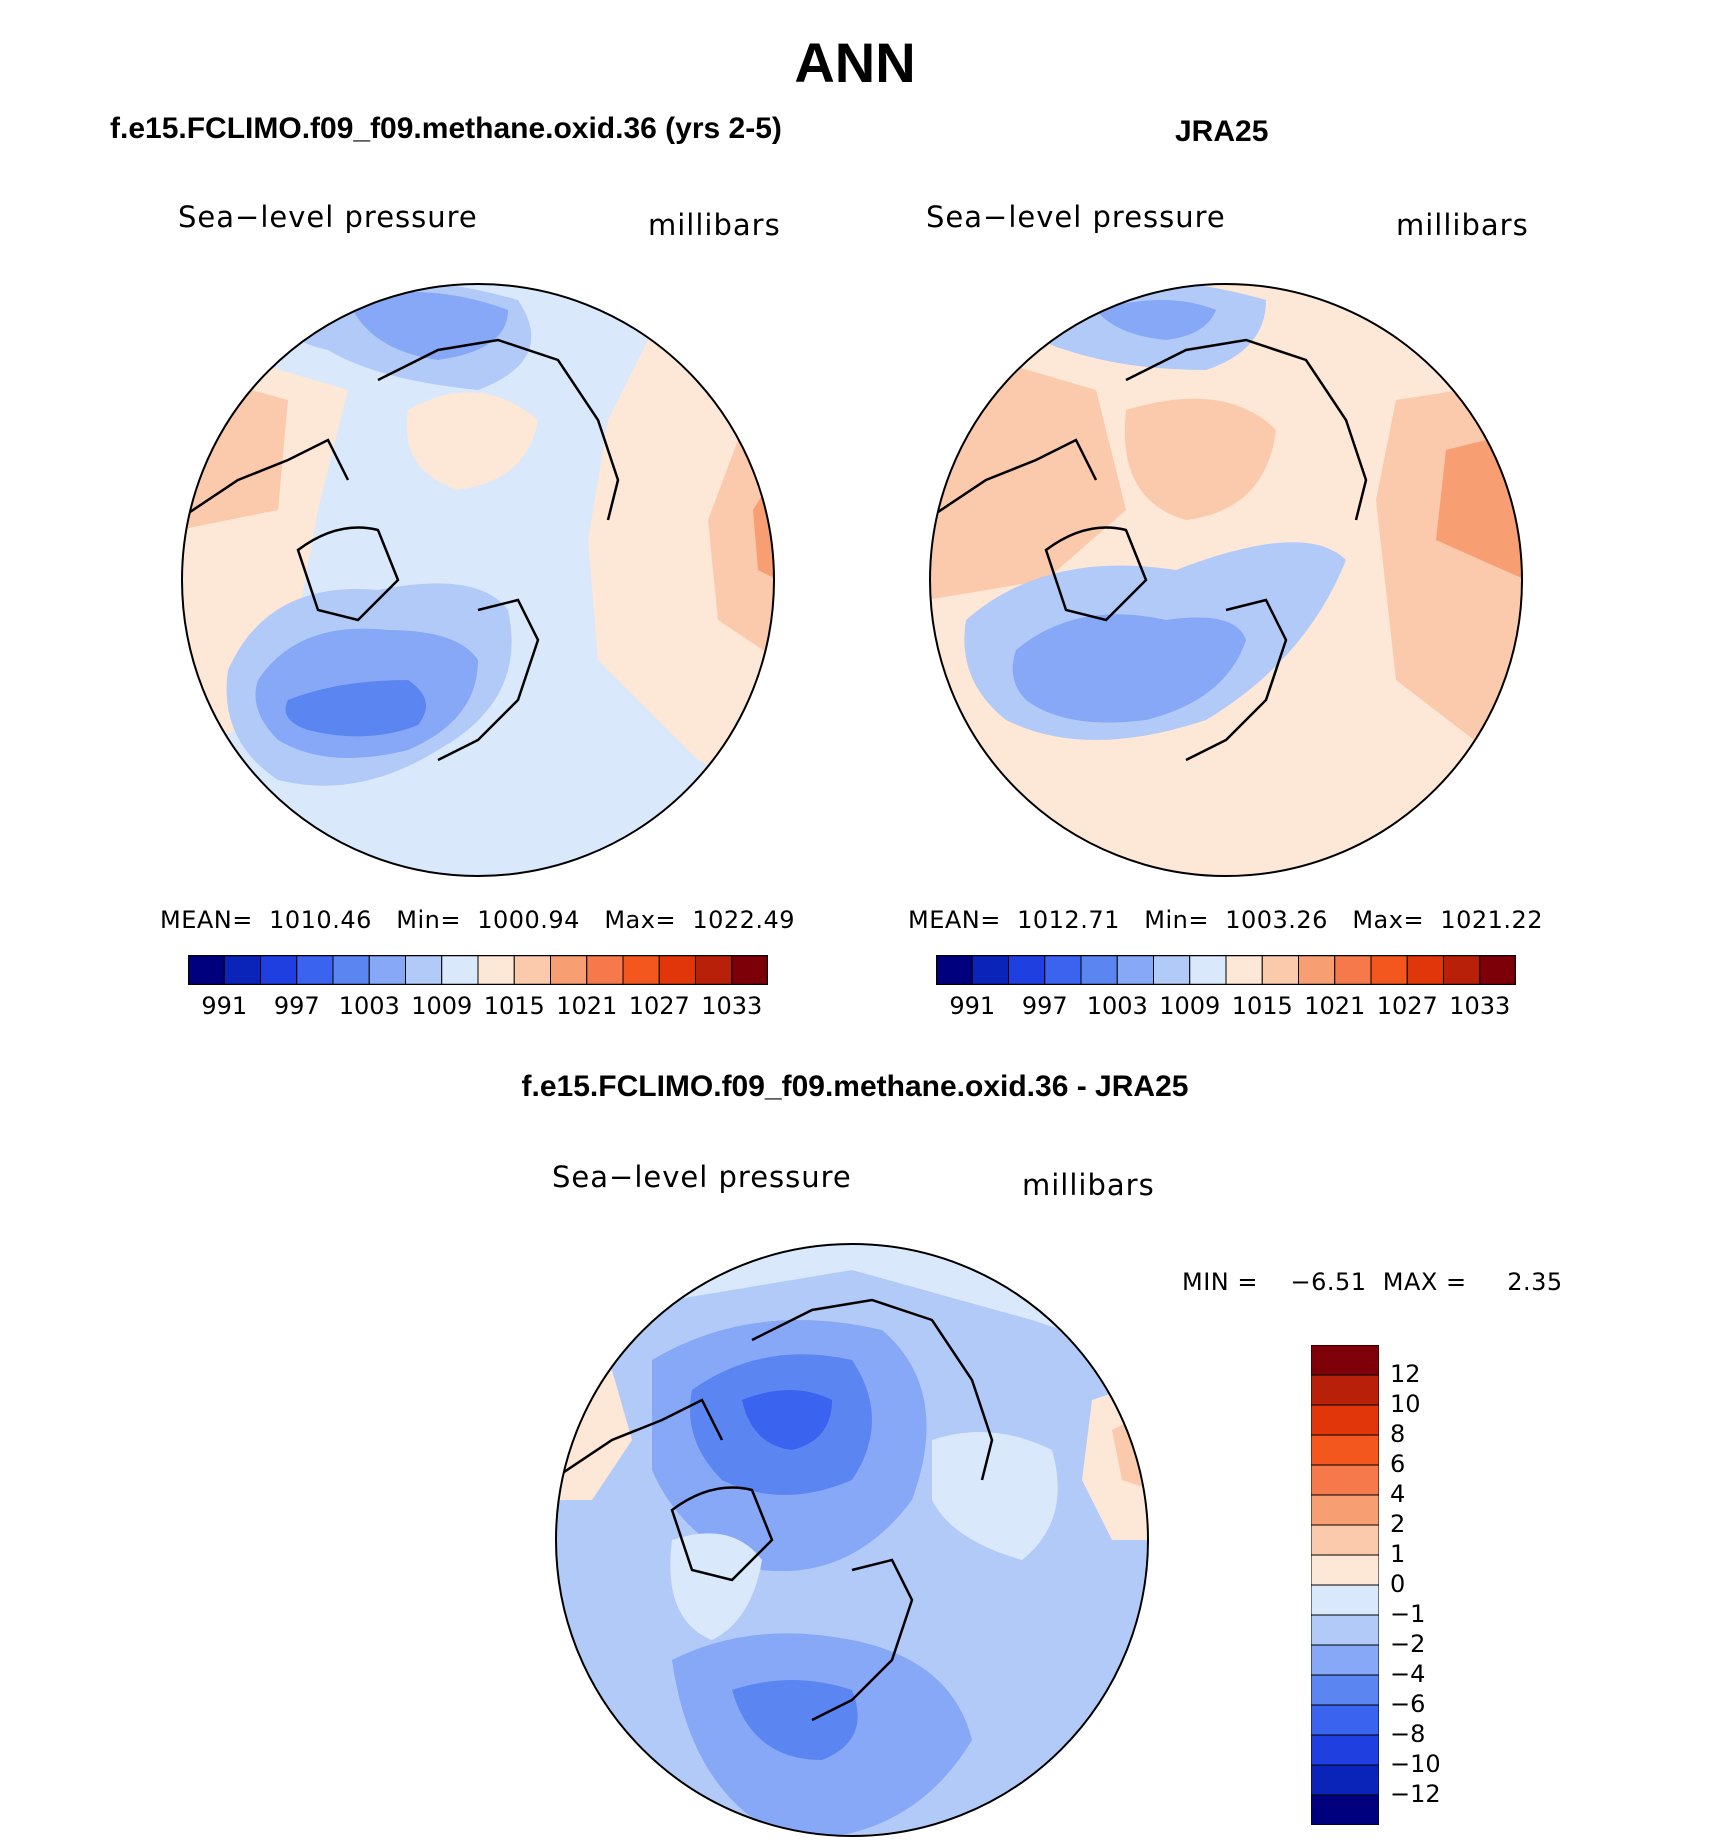  I want to click on panel-2-units: millibars, so click(1462, 225).